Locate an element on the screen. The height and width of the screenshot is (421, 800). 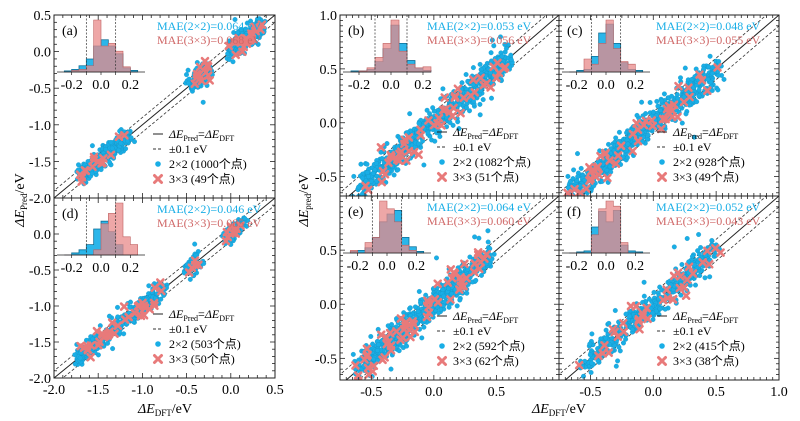
legend-2x2-label: 2×2 (415个点) is located at coordinates (709, 346).